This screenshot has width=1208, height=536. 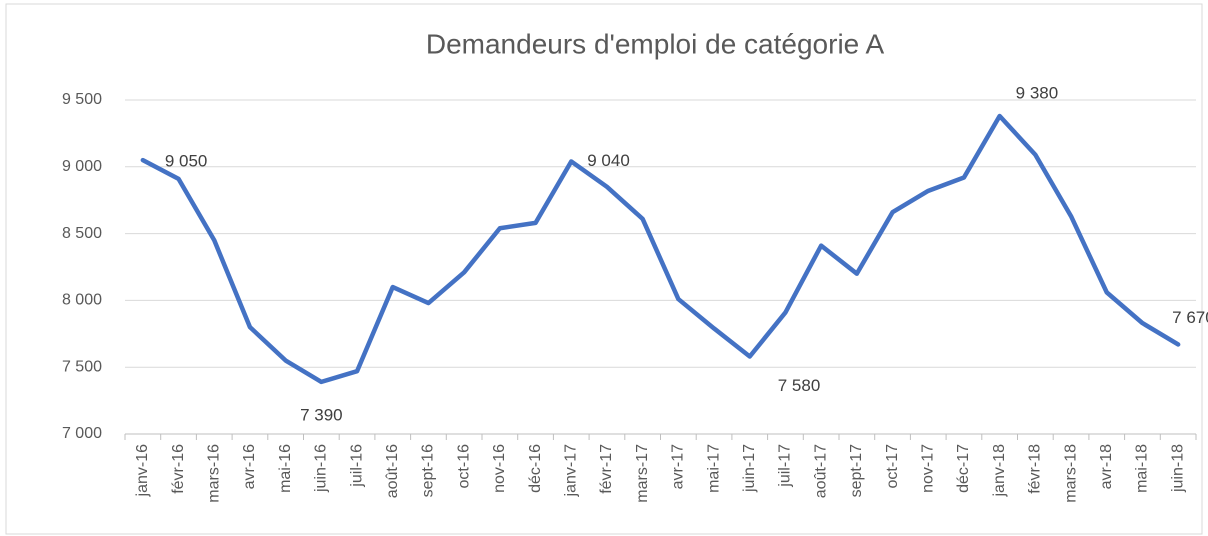 What do you see at coordinates (749, 468) in the screenshot?
I see `x-tick-label: juin-17` at bounding box center [749, 468].